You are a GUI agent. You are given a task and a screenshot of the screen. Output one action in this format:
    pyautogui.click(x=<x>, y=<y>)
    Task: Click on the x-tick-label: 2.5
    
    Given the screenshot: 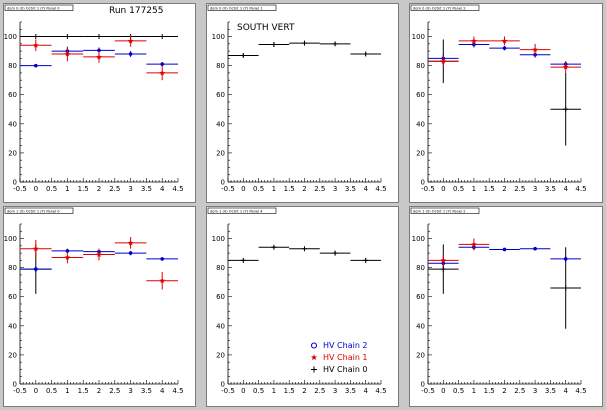 What is the action you would take?
    pyautogui.click(x=519, y=391)
    